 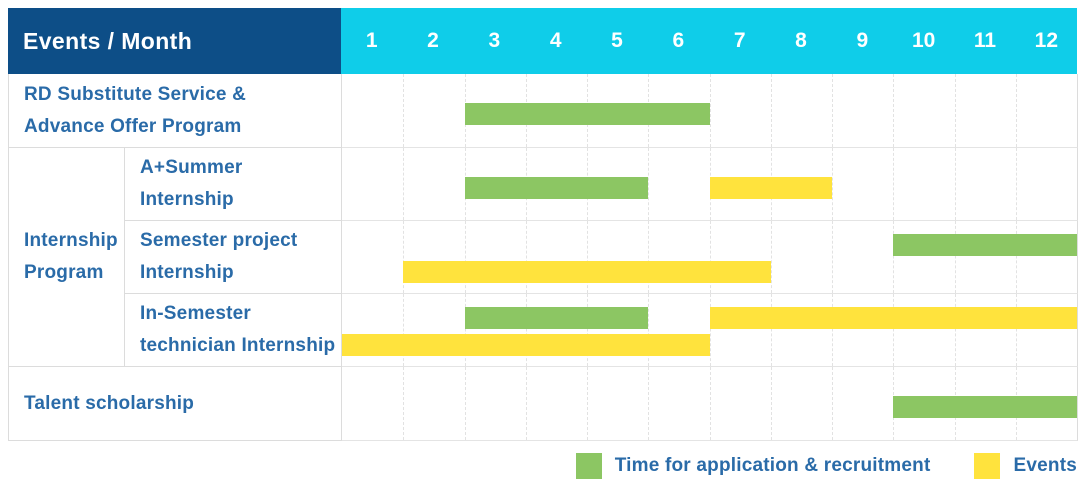 I want to click on row-label-semester-project-internship: Semester project Internship, so click(x=233, y=257).